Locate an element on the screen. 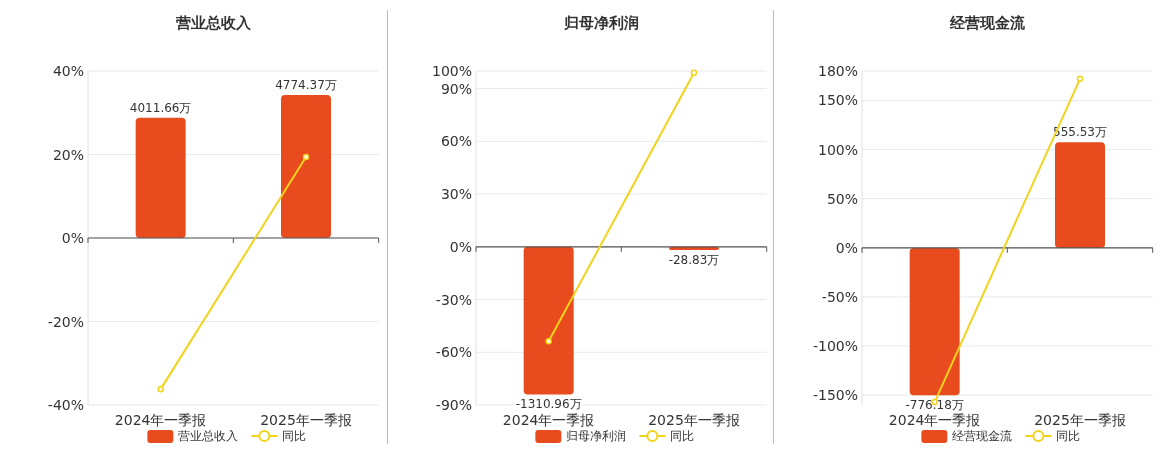  y-tick-label: 50% is located at coordinates (843, 198).